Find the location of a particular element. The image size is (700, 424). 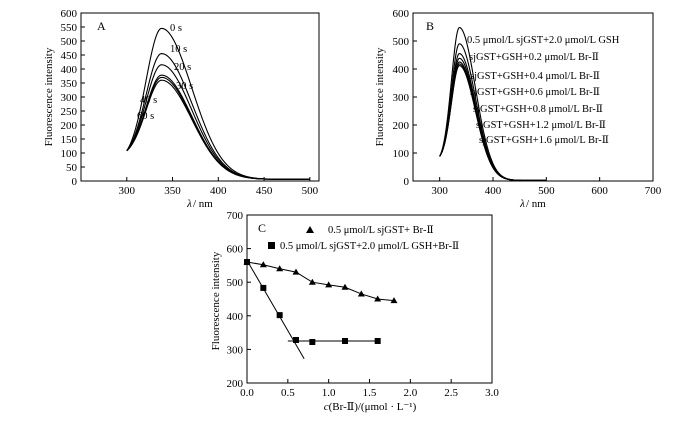

panel-a-series-label: 0 s is located at coordinates (176, 28).